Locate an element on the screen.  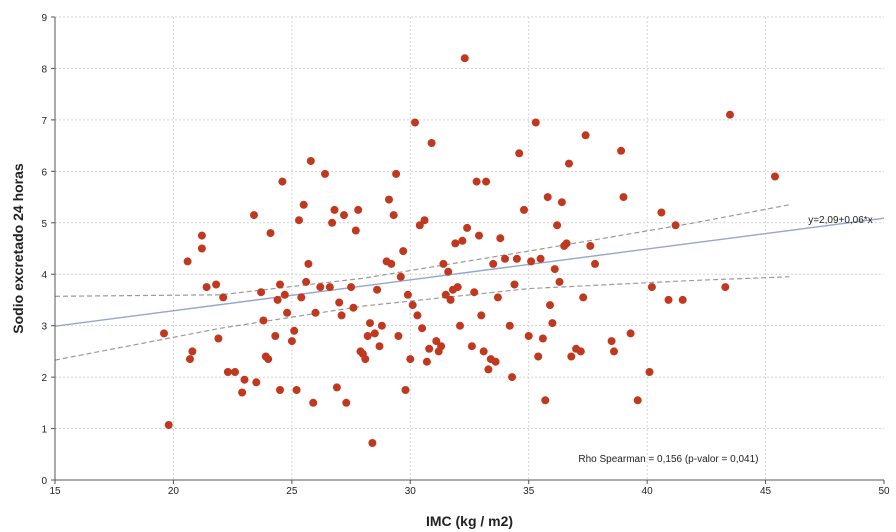
x-tick-label: 20 is located at coordinates (174, 491).